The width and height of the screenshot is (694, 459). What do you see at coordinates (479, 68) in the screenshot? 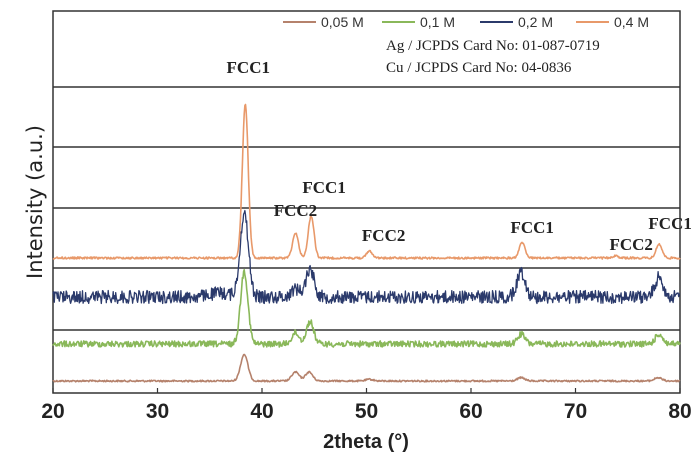
I see `reference-card-2: Cu / JCPDS Card No: 04-0836` at bounding box center [479, 68].